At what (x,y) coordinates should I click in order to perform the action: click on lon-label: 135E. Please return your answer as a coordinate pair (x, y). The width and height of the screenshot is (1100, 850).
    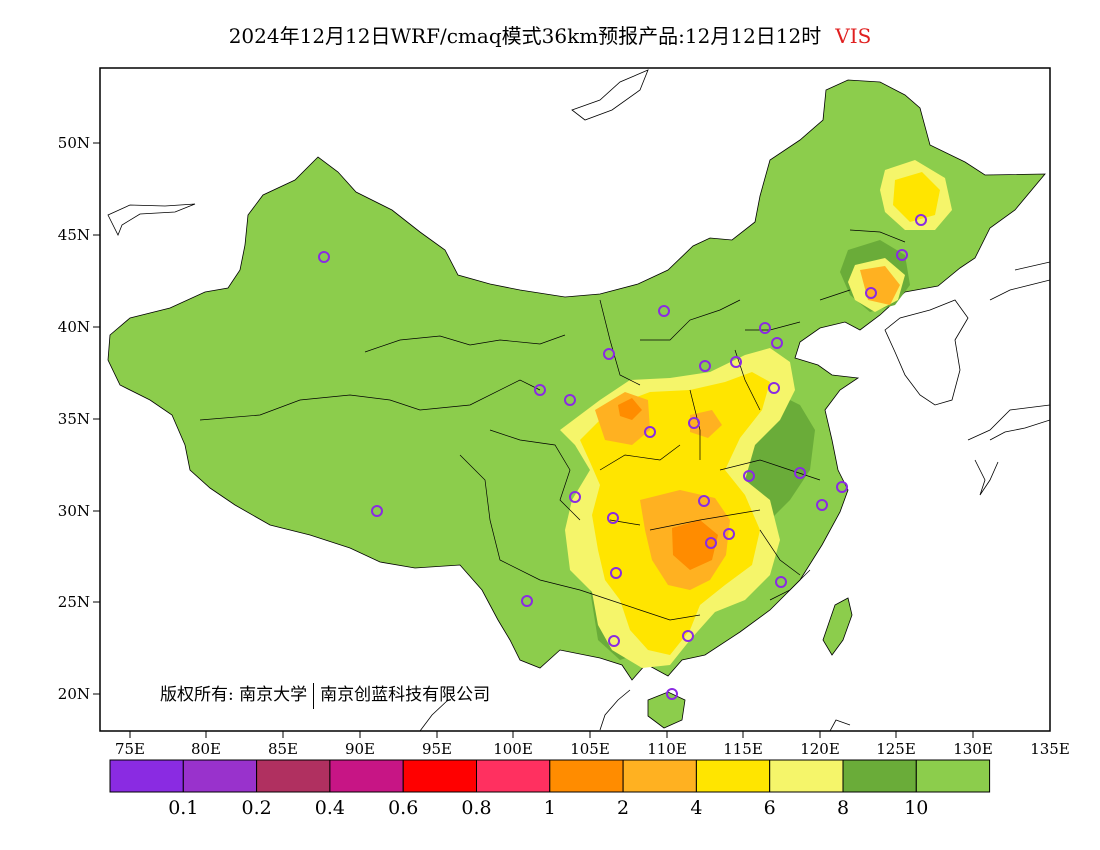
    Looking at the image, I should click on (1050, 749).